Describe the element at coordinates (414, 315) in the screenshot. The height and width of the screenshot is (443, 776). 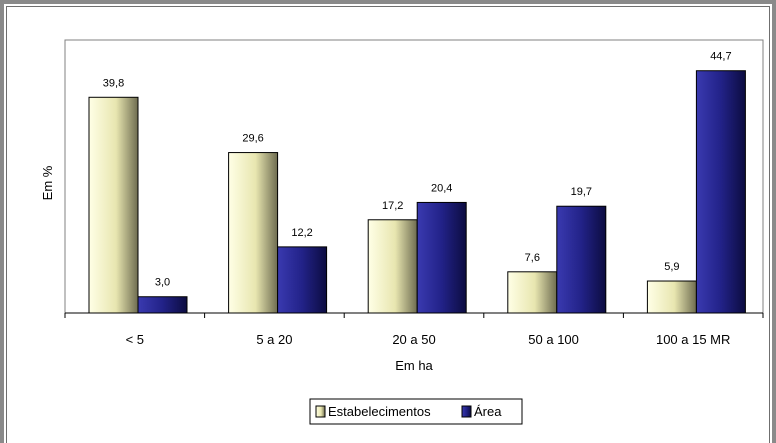
I see `x-axis-ticks` at that location.